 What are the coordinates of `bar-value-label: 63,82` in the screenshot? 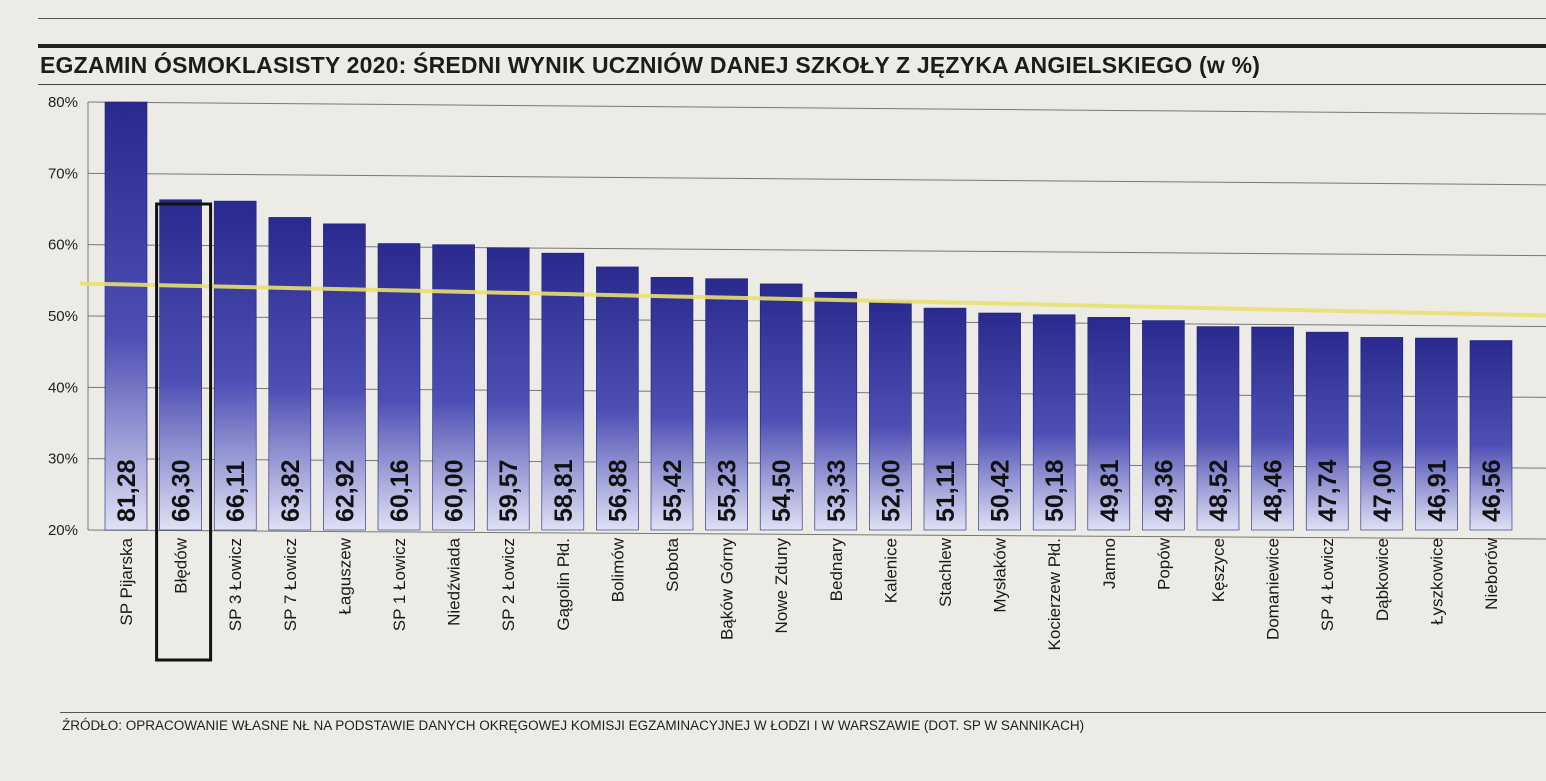 It's located at (291, 490).